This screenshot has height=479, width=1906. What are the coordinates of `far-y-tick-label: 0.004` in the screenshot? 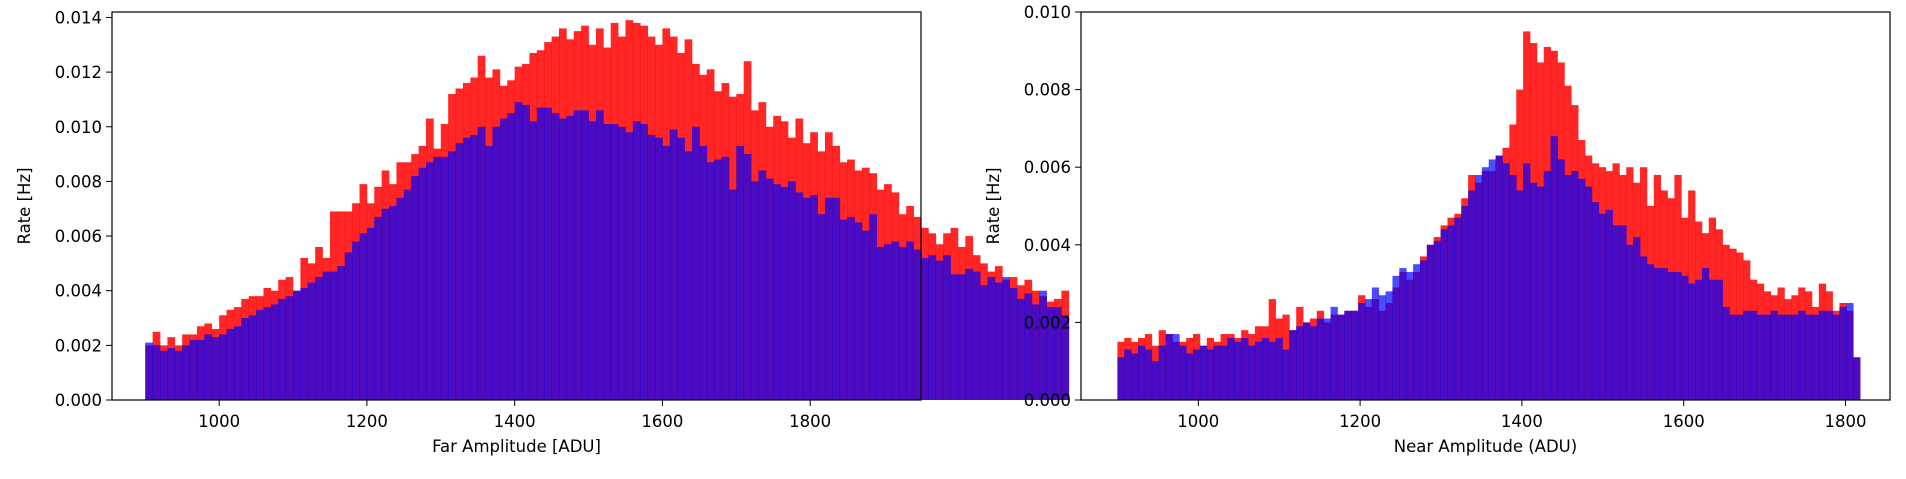 It's located at (78, 291).